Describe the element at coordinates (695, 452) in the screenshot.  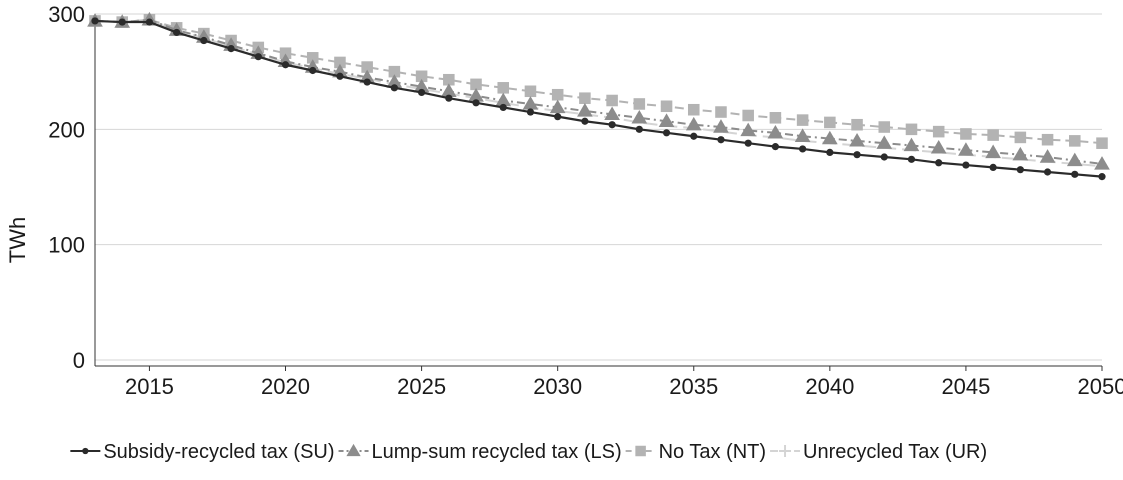
I see `legend-item: No Tax (NT)` at that location.